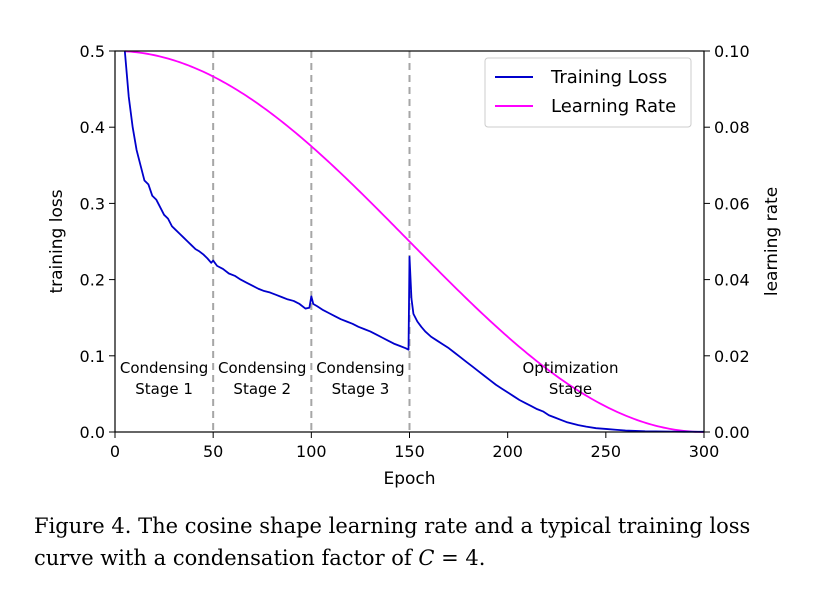 The width and height of the screenshot is (825, 591). What do you see at coordinates (704, 451) in the screenshot?
I see `x-tick-label: 300` at bounding box center [704, 451].